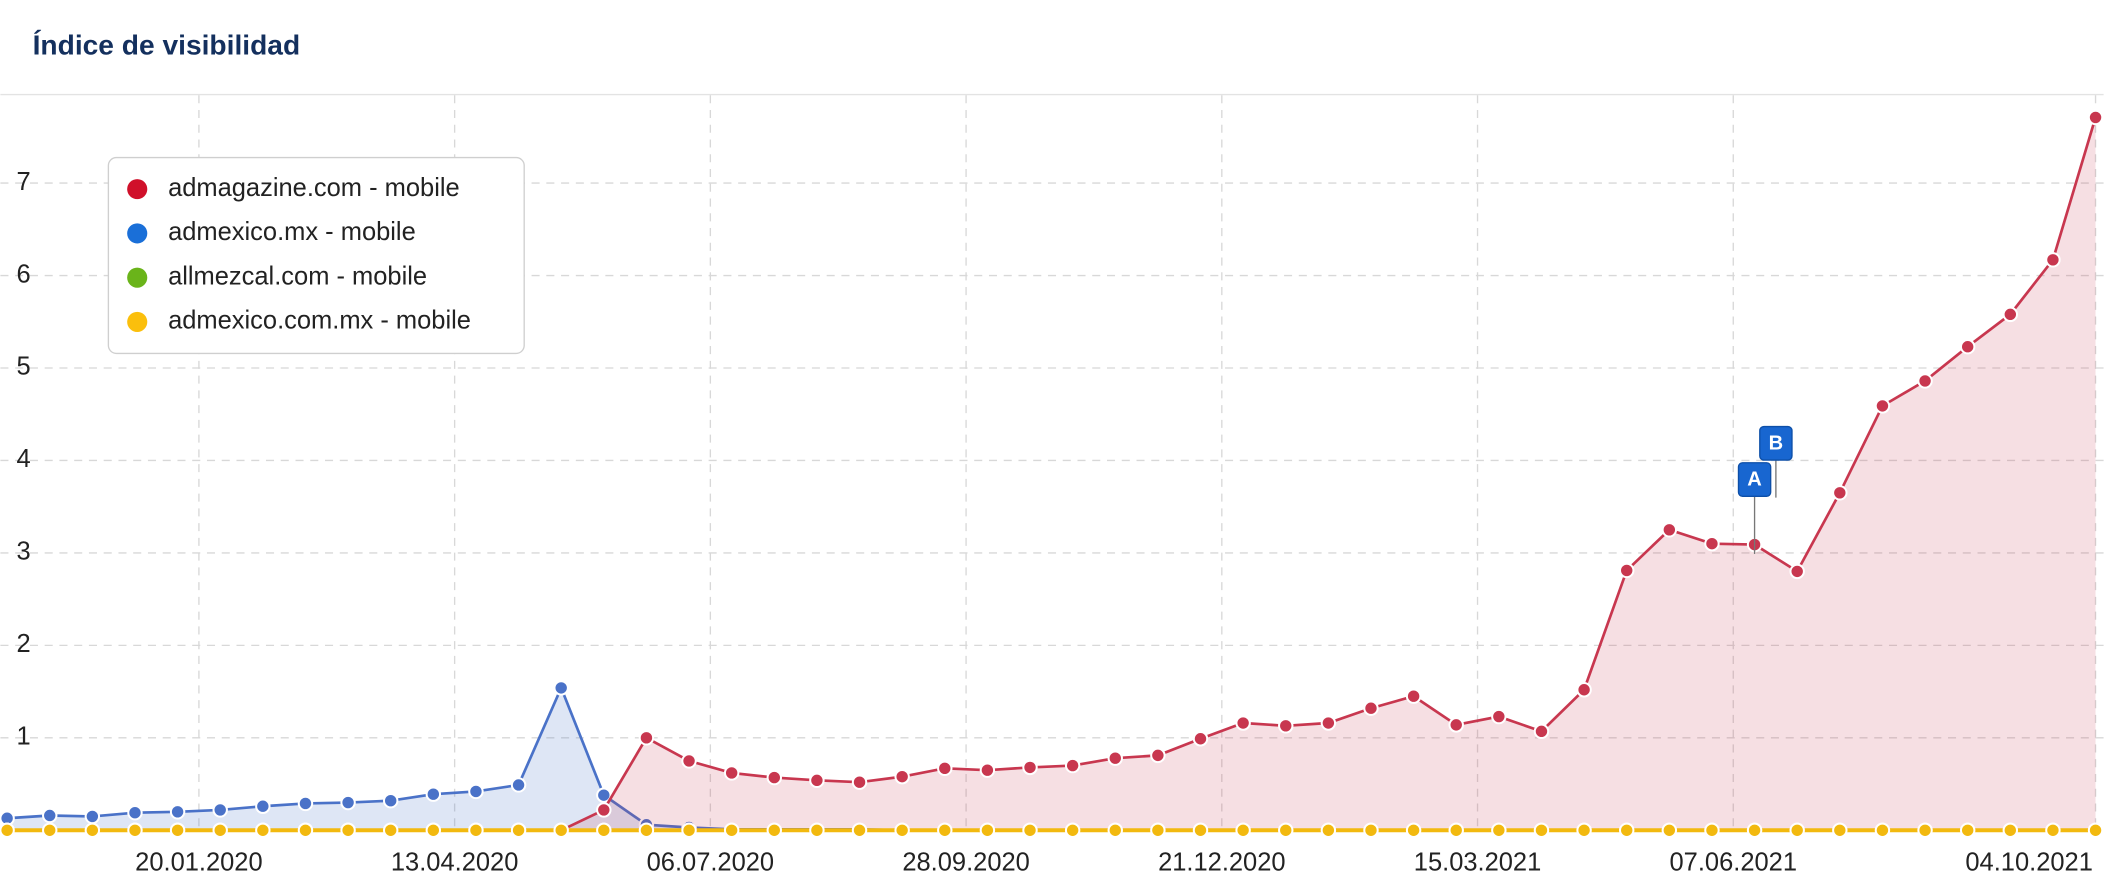 The height and width of the screenshot is (896, 2104). What do you see at coordinates (24, 367) in the screenshot?
I see `y-tick-label: 5` at bounding box center [24, 367].